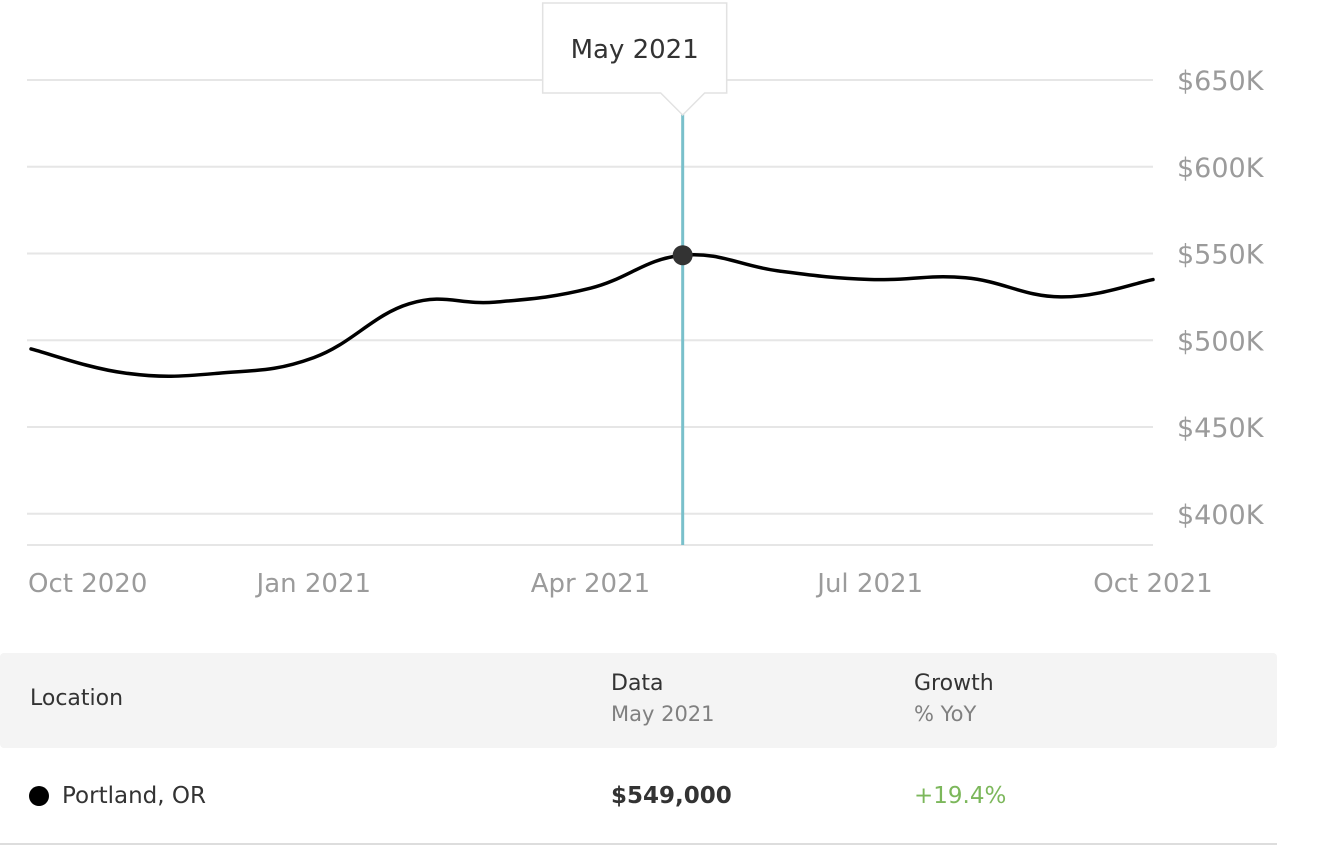 This screenshot has height=853, width=1319. I want to click on y-tick-label: $400K, so click(1221, 515).